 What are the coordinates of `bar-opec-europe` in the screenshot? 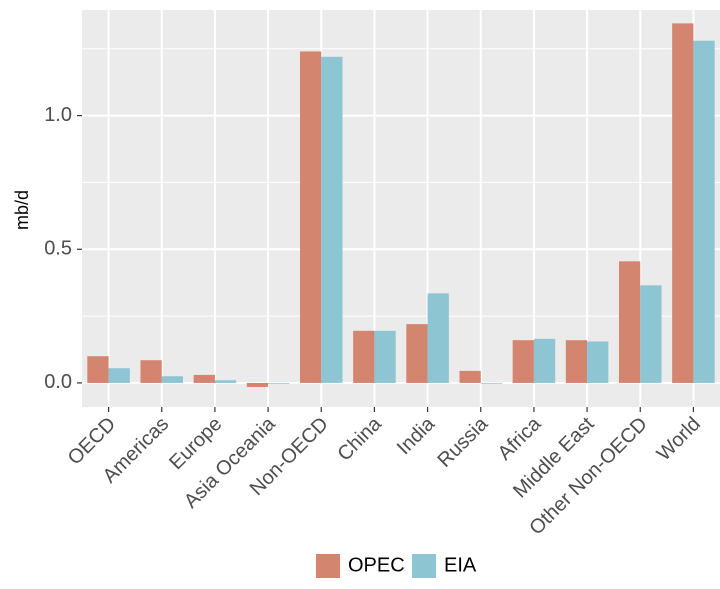 It's located at (204, 378).